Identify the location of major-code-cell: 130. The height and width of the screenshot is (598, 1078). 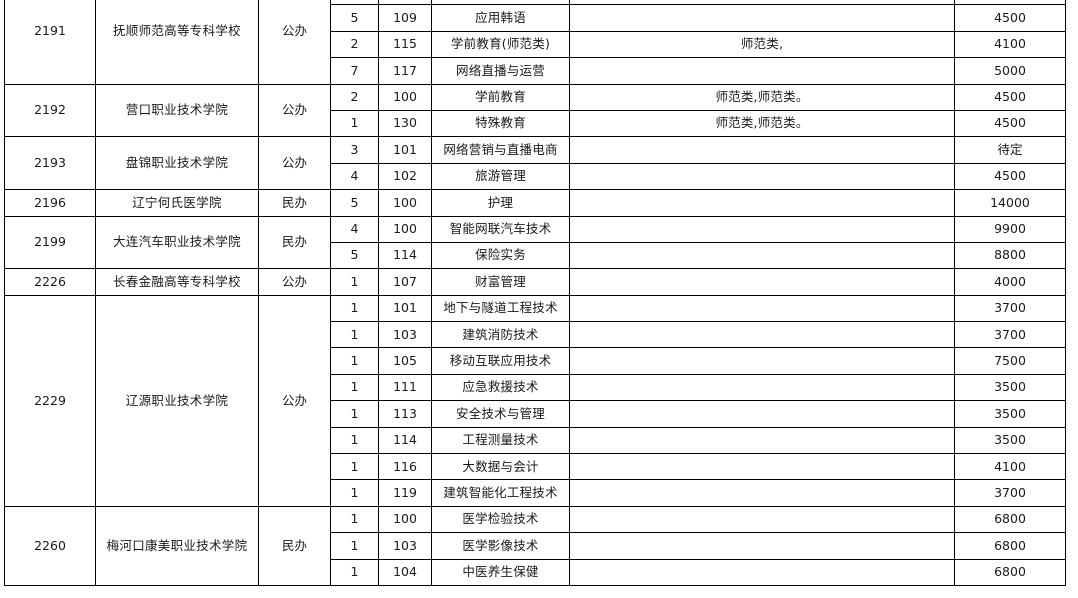
(405, 123).